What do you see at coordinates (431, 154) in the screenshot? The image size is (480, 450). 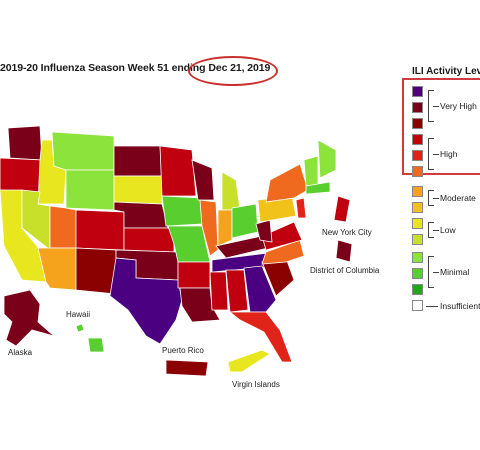 I see `legend-bracket-high` at bounding box center [431, 154].